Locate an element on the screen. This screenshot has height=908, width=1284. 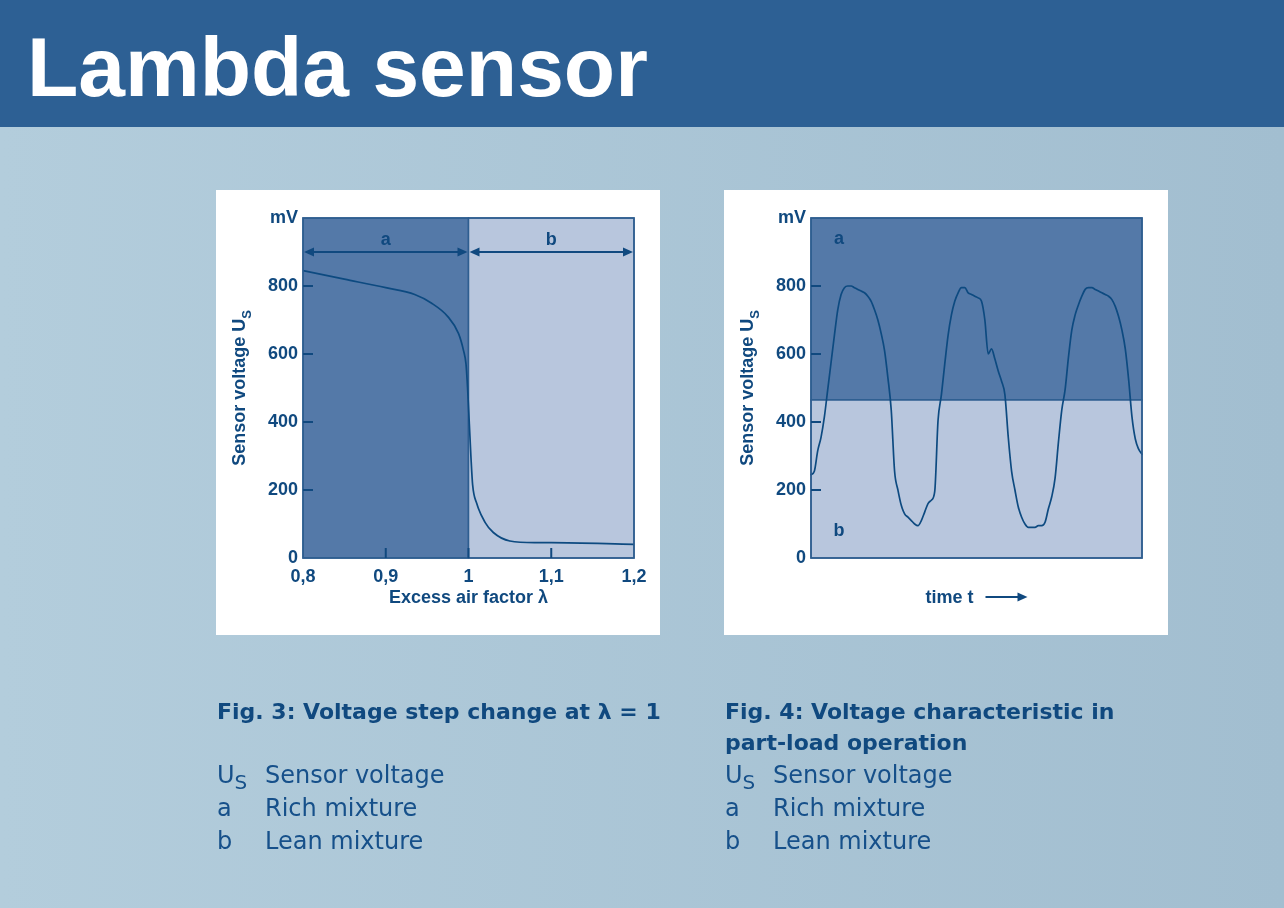
text: Lambda sensor is located at coordinates (337, 67).